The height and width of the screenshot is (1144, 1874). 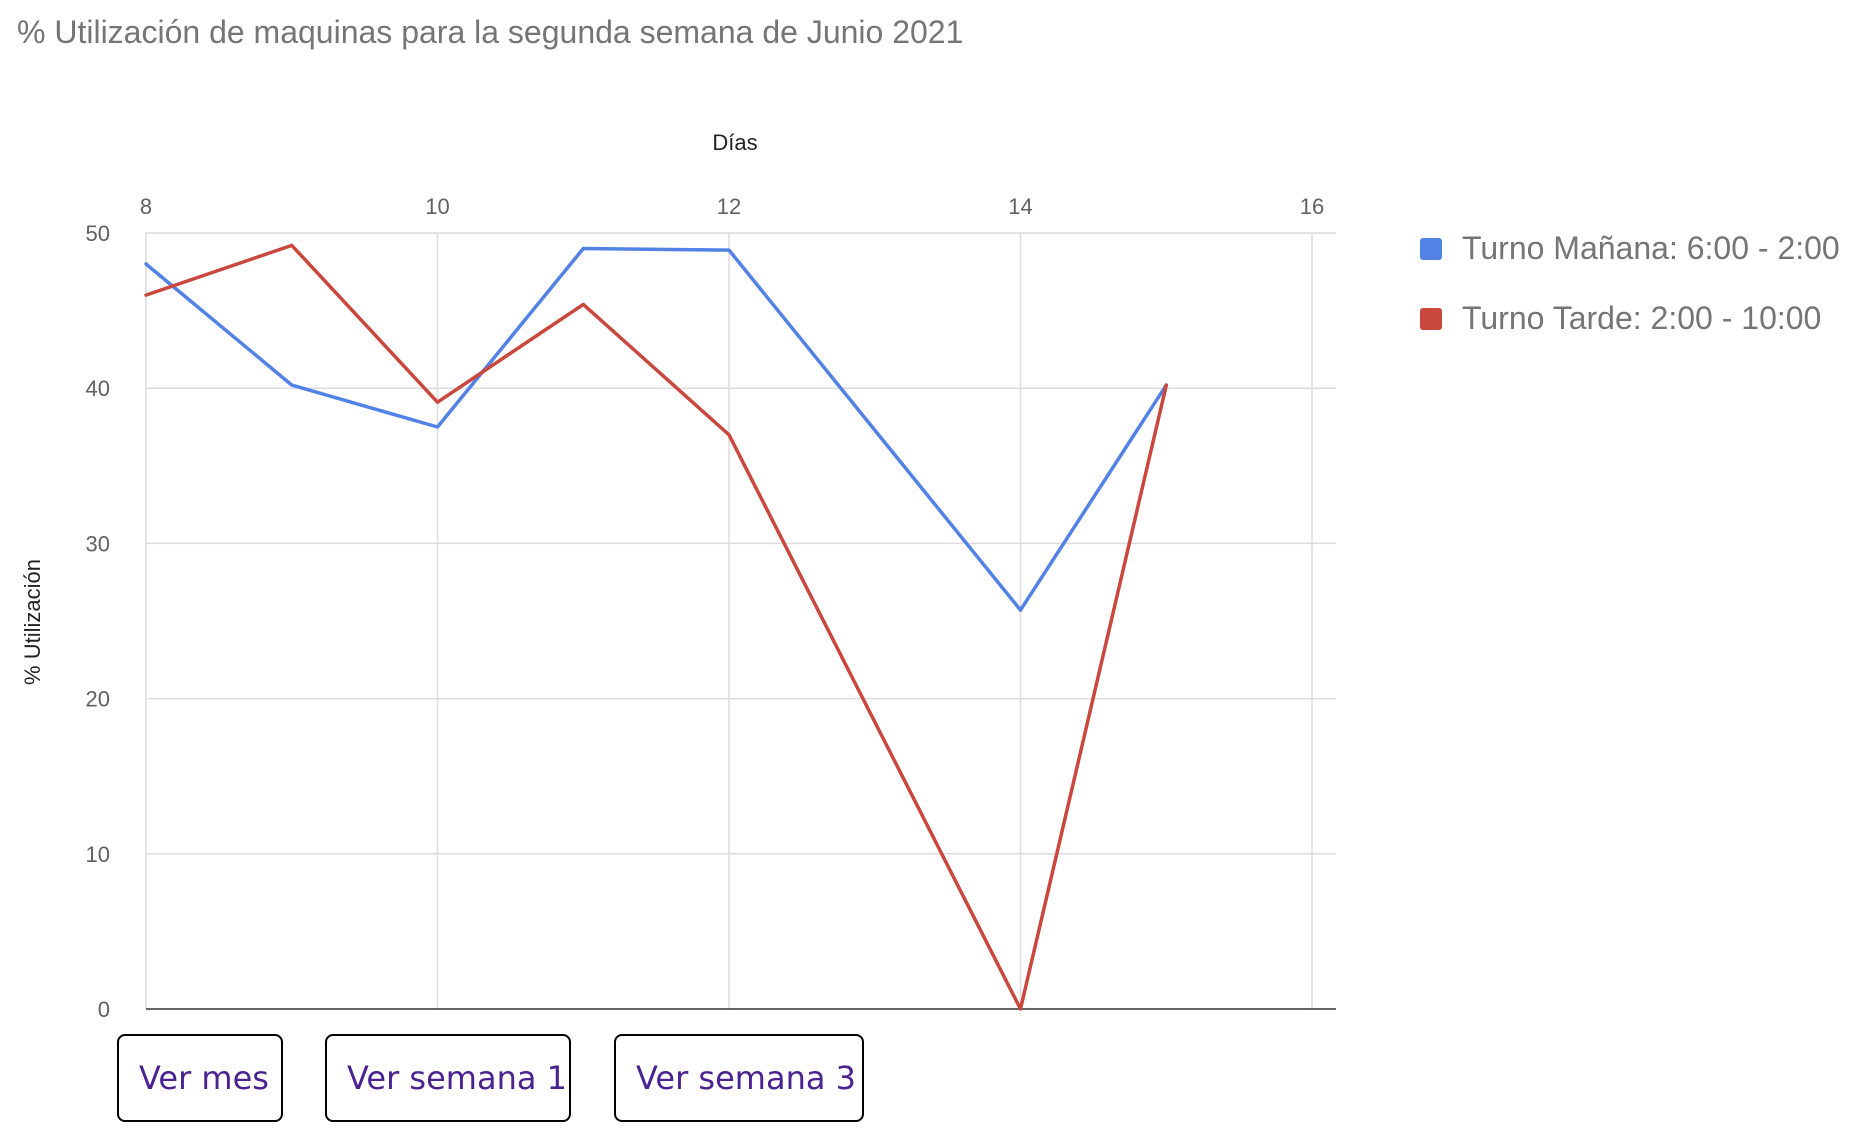 What do you see at coordinates (32, 622) in the screenshot?
I see `y-axis-title: % Utilización` at bounding box center [32, 622].